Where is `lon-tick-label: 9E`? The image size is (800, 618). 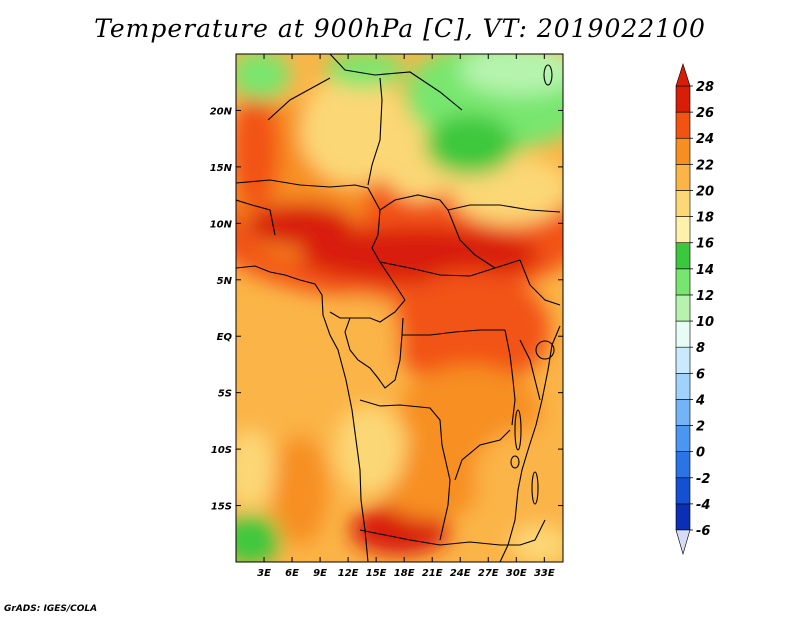 lon-tick-label: 9E is located at coordinates (320, 573).